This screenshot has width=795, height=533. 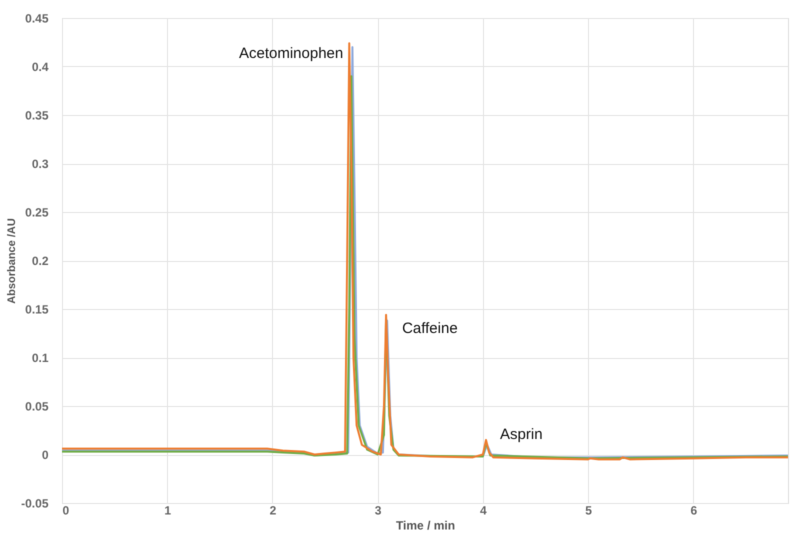 I want to click on y-tick-label: 0.3, so click(x=40, y=164).